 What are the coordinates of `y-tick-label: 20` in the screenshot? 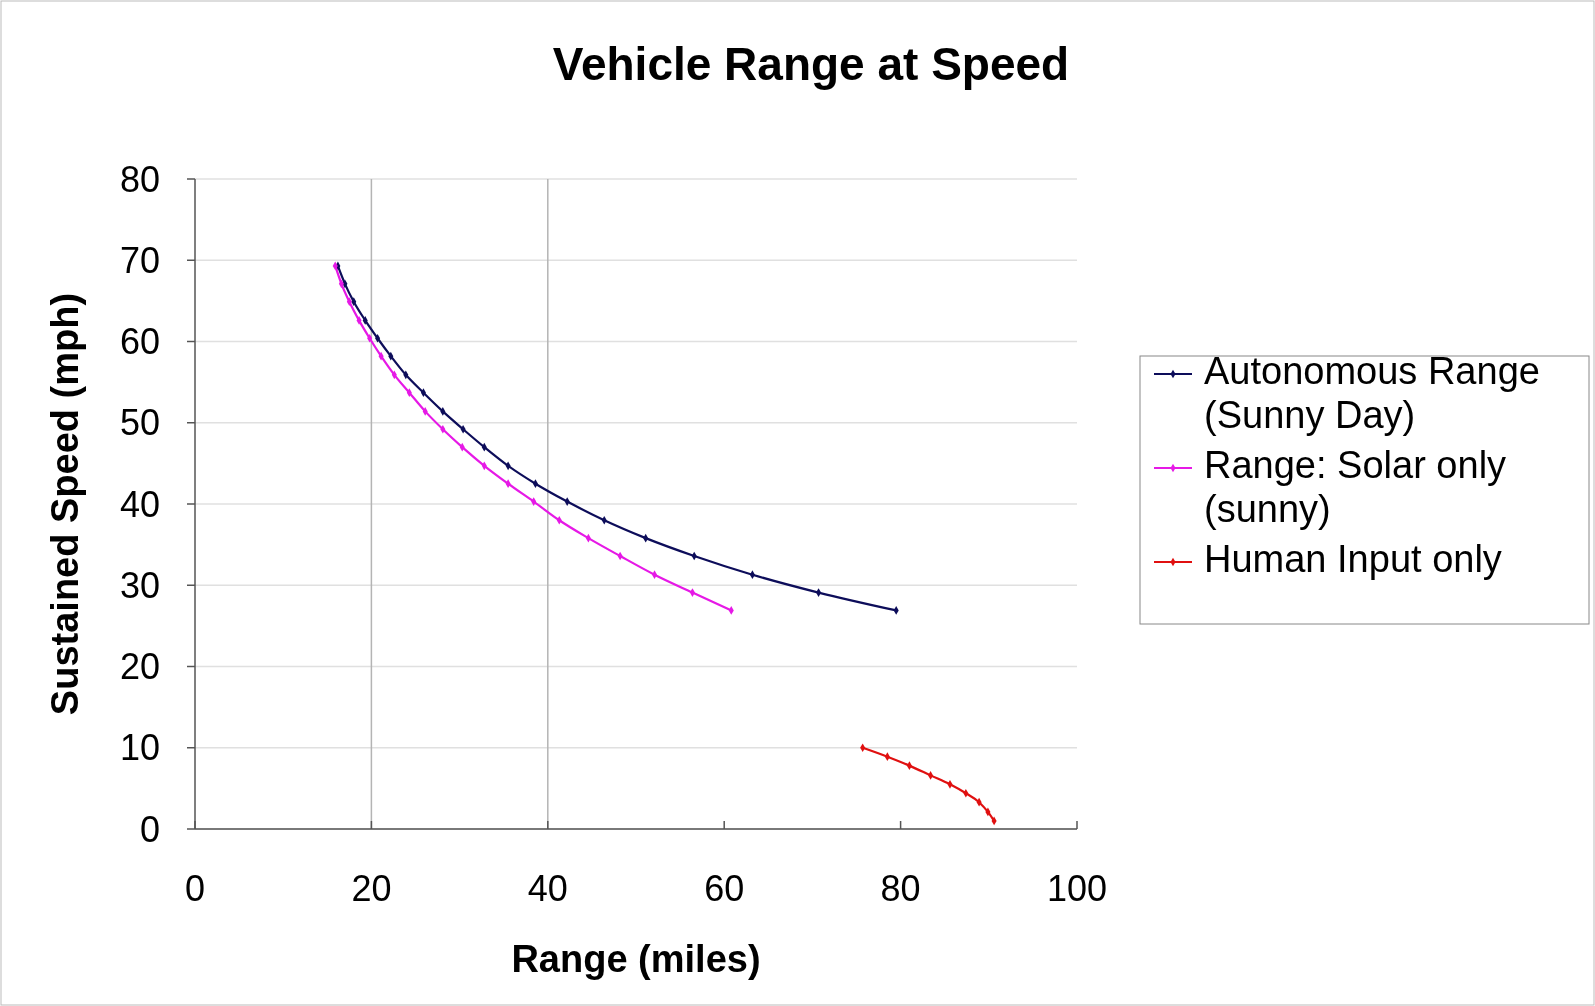 It's located at (139, 667).